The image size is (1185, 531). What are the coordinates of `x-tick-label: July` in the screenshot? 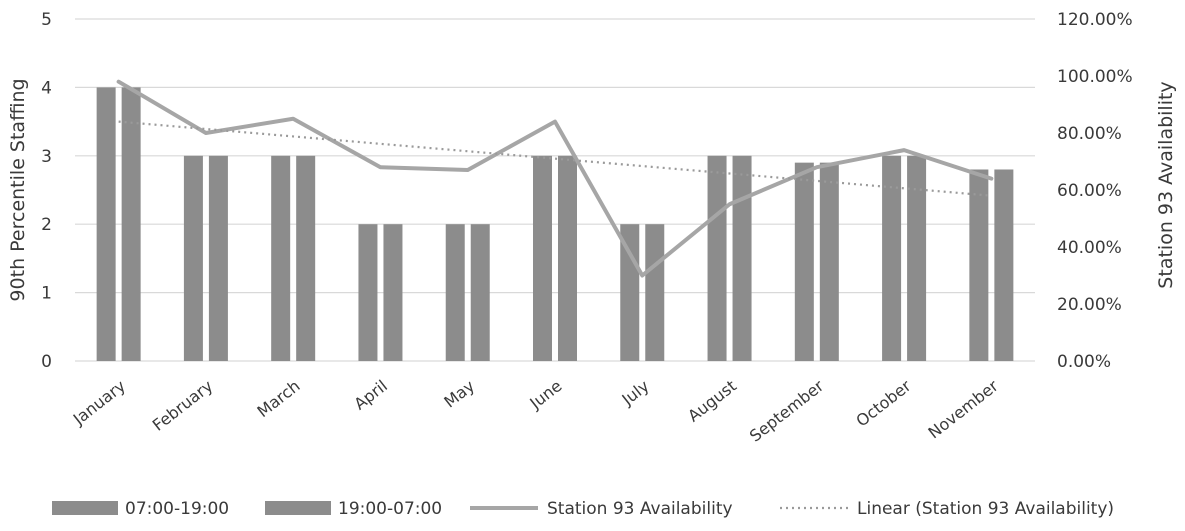 It's located at (635, 392).